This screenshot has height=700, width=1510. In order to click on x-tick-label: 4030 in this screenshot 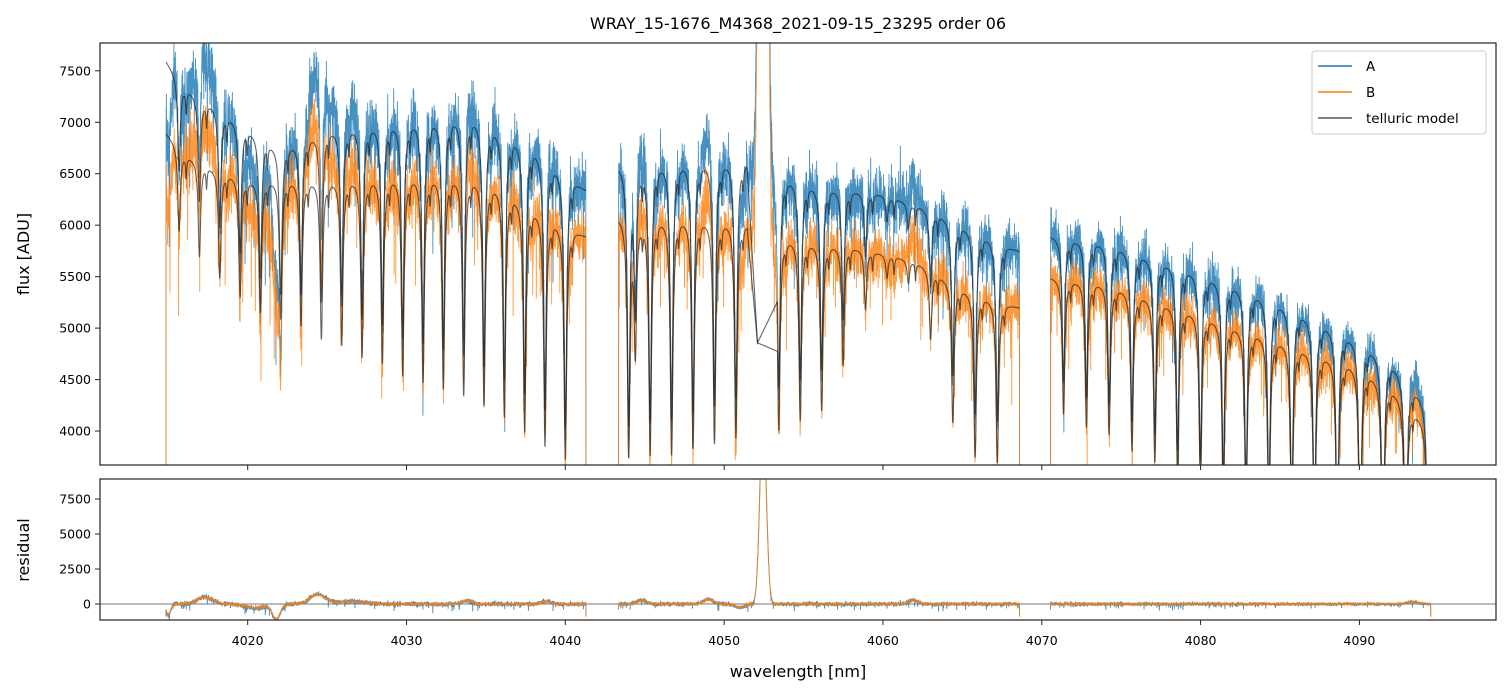, I will do `click(407, 640)`.